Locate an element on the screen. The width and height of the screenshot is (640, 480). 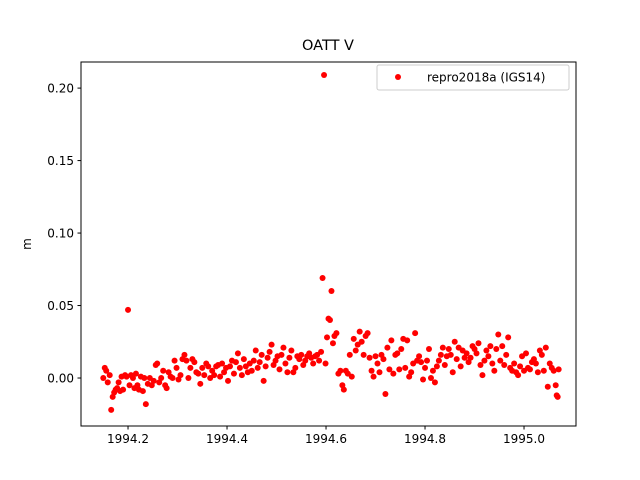
chart-title: OATT V is located at coordinates (328, 46).